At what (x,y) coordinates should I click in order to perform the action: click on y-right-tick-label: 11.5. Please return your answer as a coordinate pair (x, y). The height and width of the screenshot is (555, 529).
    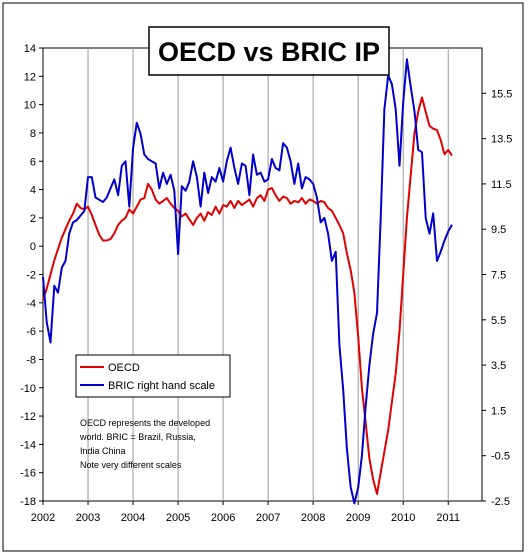
    Looking at the image, I should click on (501, 185).